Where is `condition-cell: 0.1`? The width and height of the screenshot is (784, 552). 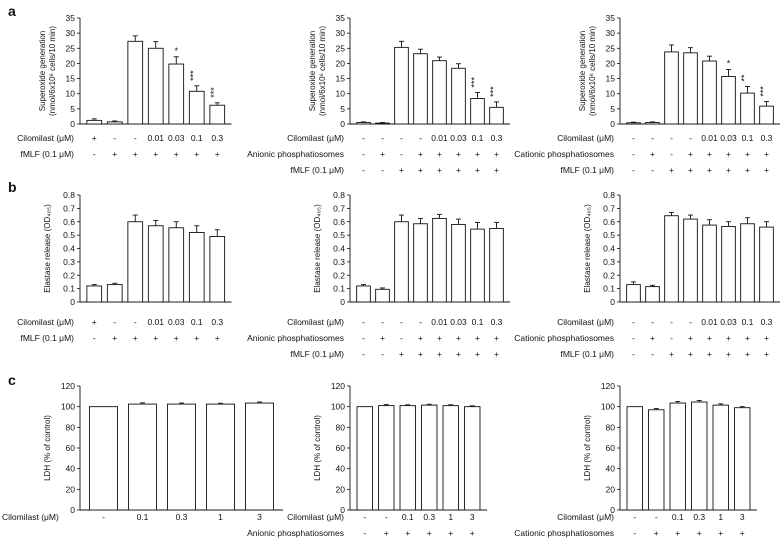 condition-cell: 0.1 is located at coordinates (748, 138).